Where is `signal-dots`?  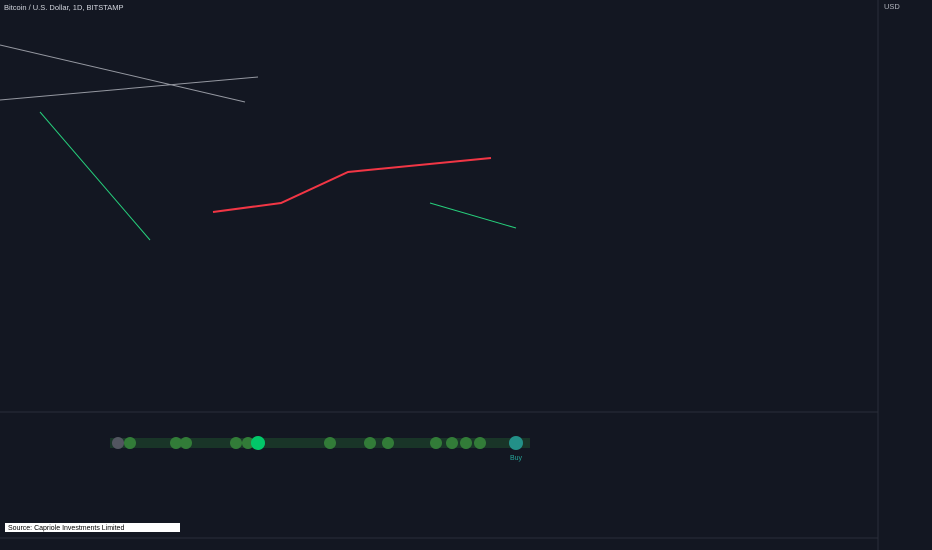 signal-dots is located at coordinates (320, 443).